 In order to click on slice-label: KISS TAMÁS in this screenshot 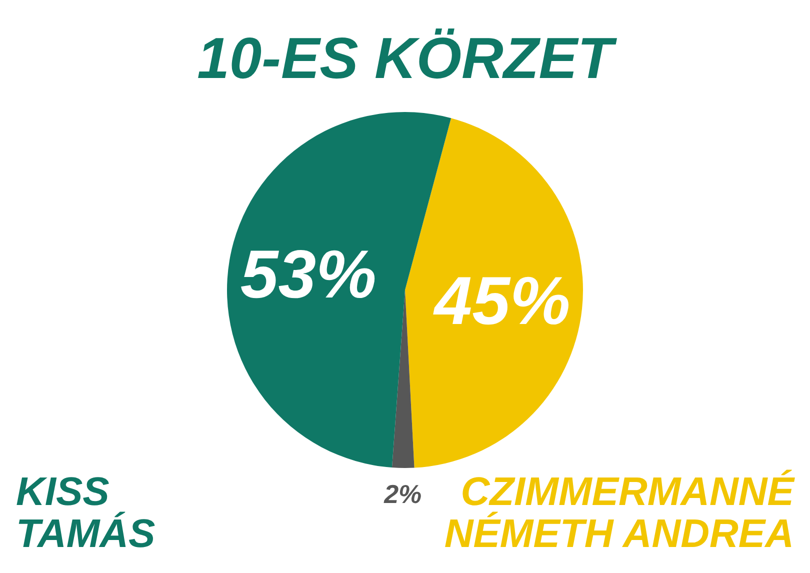, I will do `click(86, 513)`.